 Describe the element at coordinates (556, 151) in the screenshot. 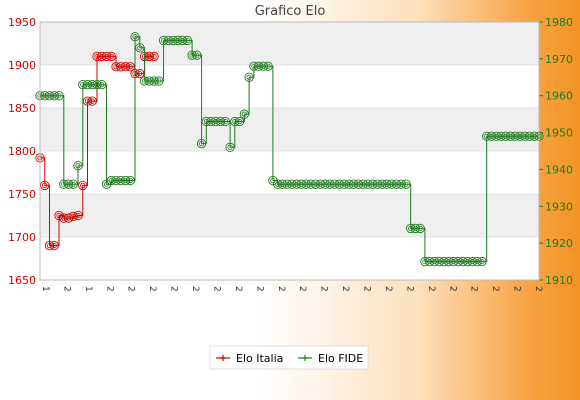

I see `y-right-tick-labels: 1910 1920 1930 1940 1950 1960 1970 1980` at that location.